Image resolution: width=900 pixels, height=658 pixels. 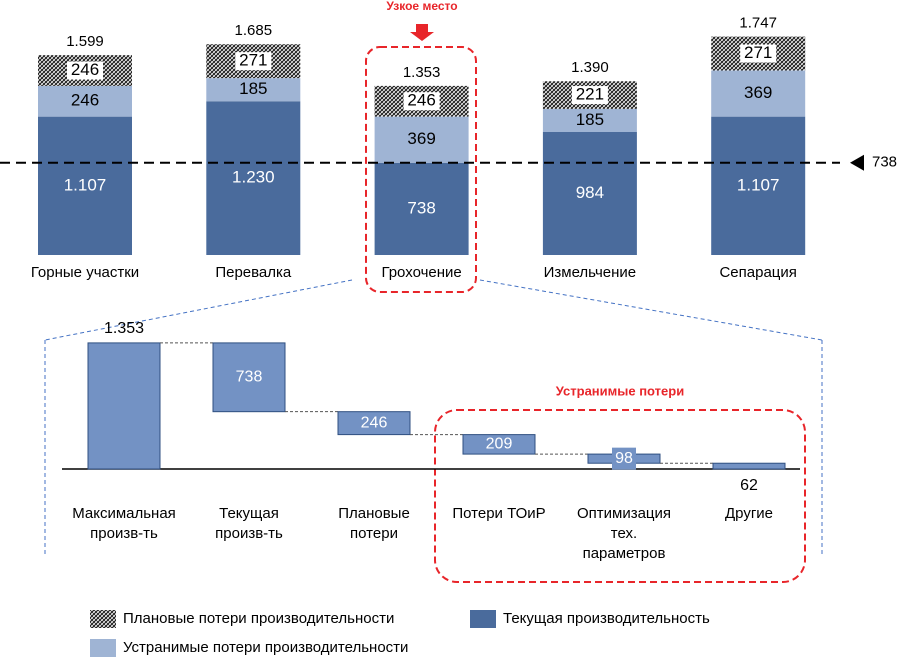 I want to click on category-label: Сепарация, so click(x=758, y=272).